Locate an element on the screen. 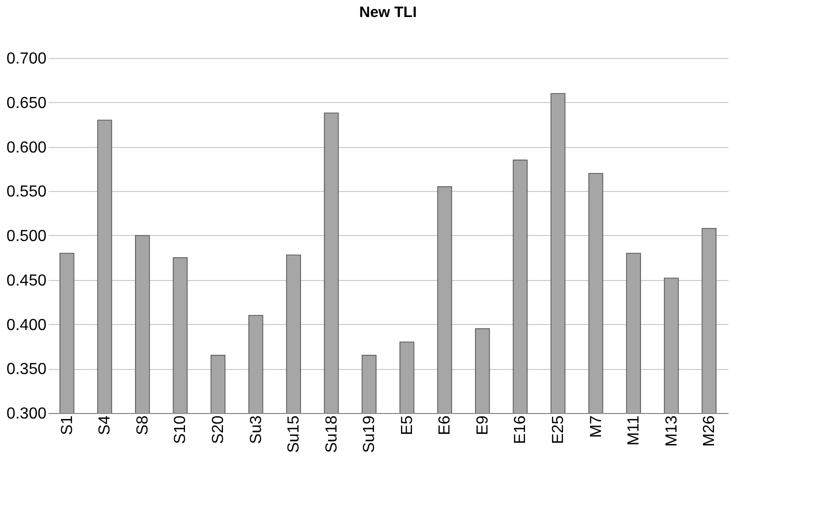  x-tick-label: E16 is located at coordinates (521, 429).